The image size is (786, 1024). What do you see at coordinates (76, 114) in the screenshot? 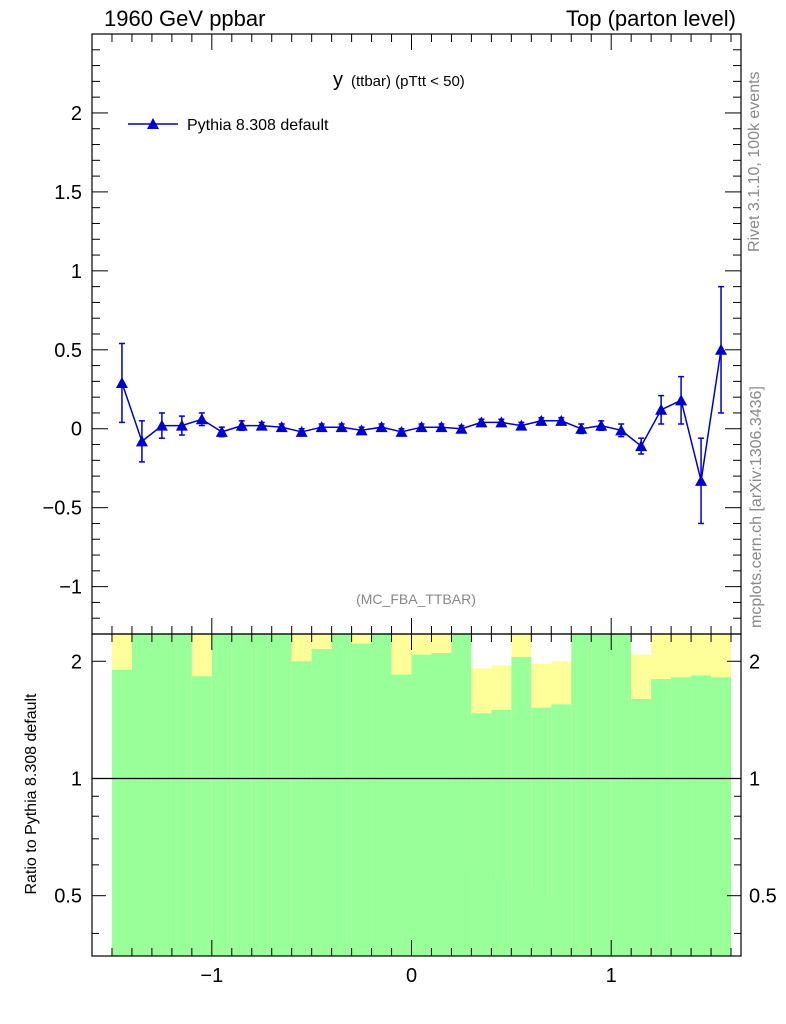
I see `main-y-tick-label: 2` at bounding box center [76, 114].